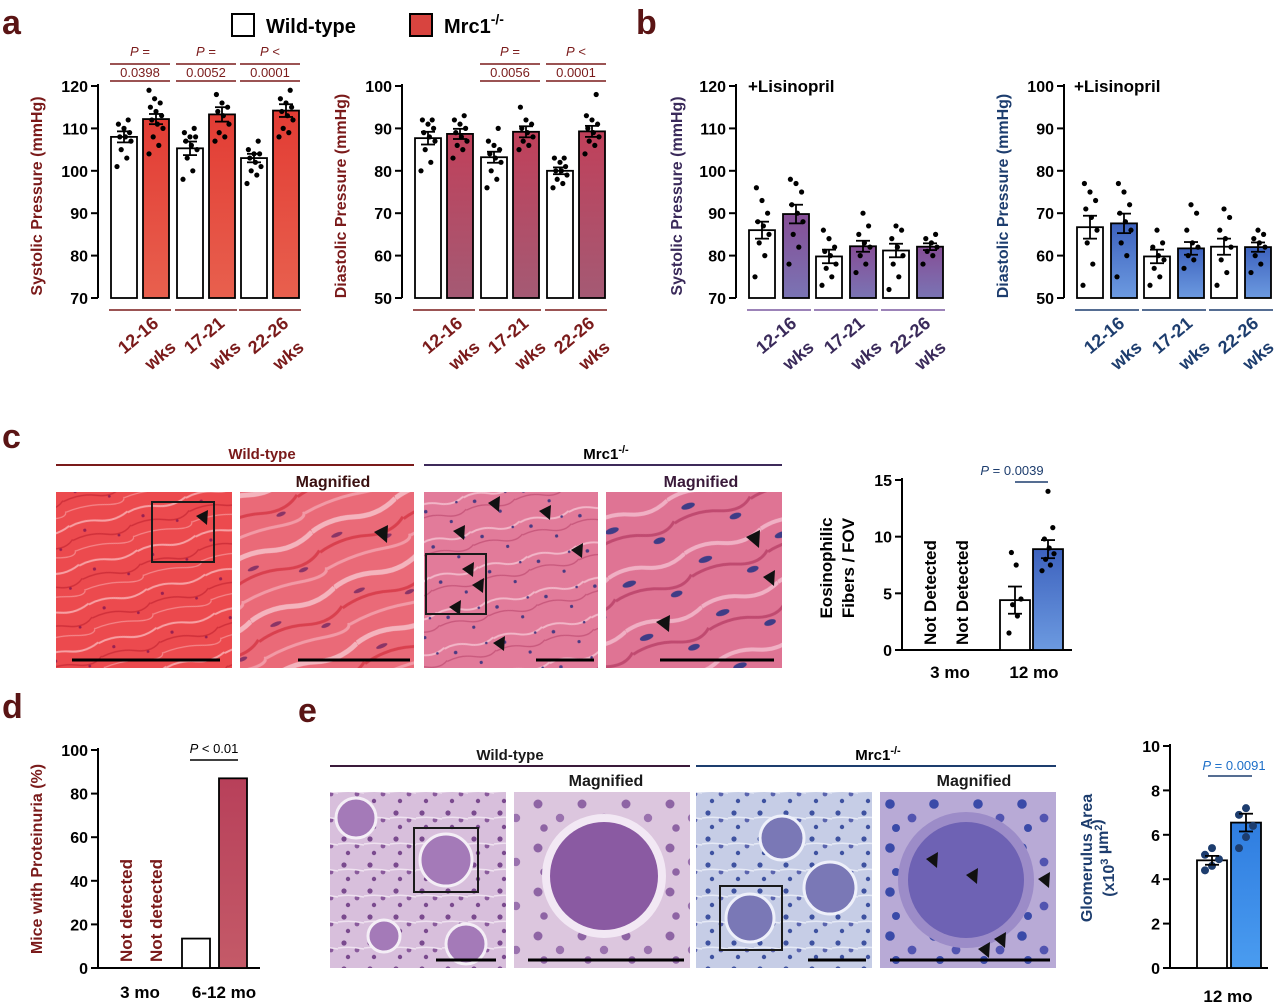 The height and width of the screenshot is (1004, 1280). What do you see at coordinates (384, 936) in the screenshot?
I see `kidney-wt-glomerulus` at bounding box center [384, 936].